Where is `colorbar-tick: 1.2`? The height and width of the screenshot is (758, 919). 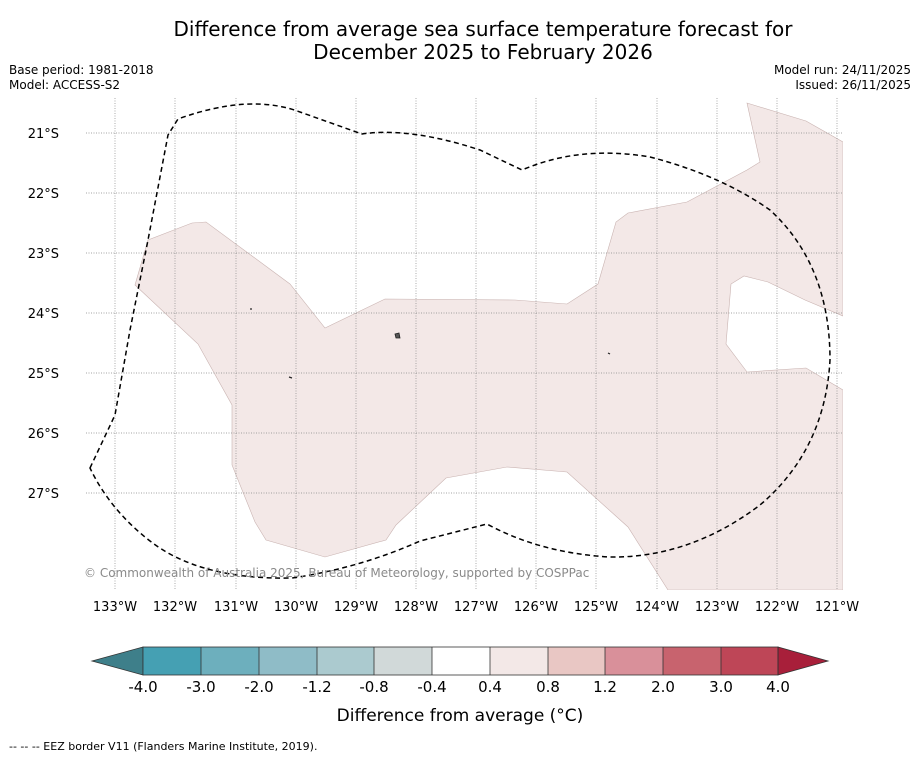
colorbar-tick: 1.2 is located at coordinates (605, 687).